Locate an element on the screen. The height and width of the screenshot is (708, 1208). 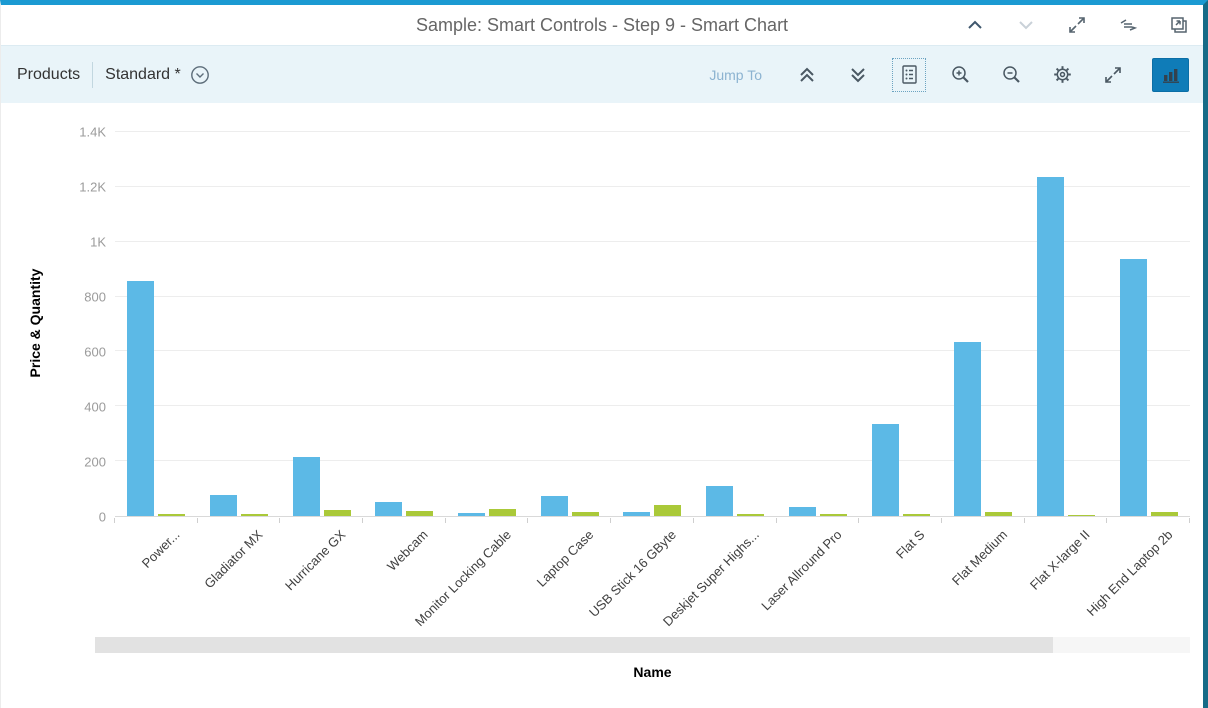
x-axis-label: Flat S is located at coordinates (910, 544).